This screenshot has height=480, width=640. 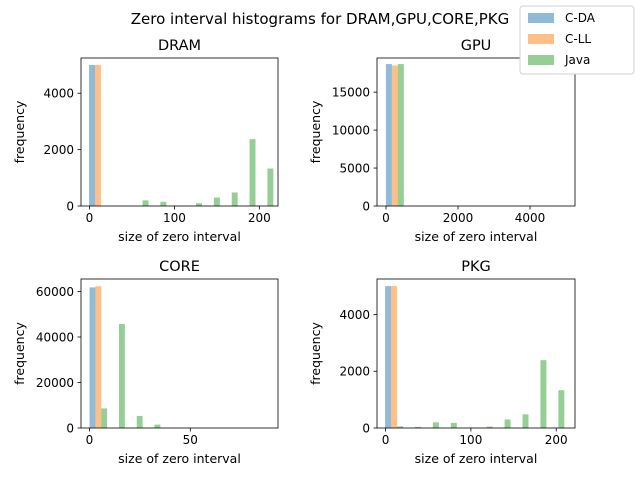 What do you see at coordinates (458, 218) in the screenshot?
I see `x-tick-label: 2000` at bounding box center [458, 218].